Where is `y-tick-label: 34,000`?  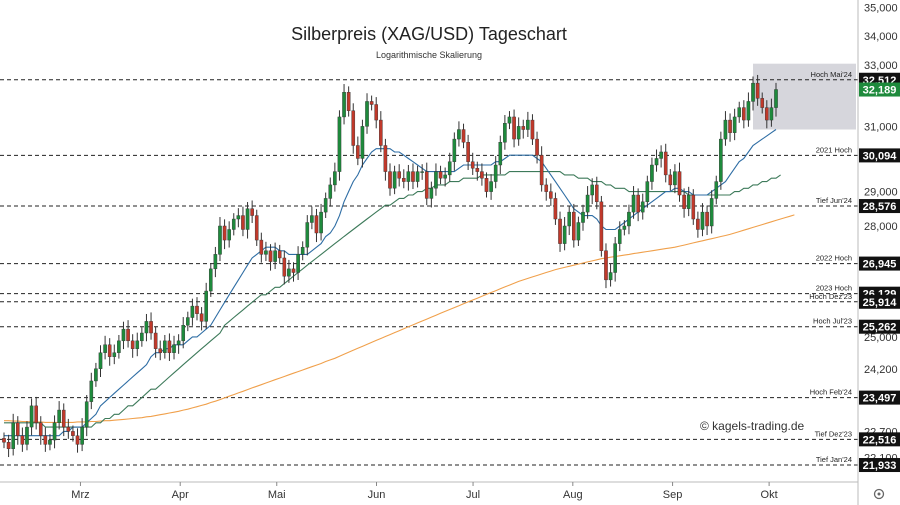
y-tick-label: 34,000 is located at coordinates (881, 37).